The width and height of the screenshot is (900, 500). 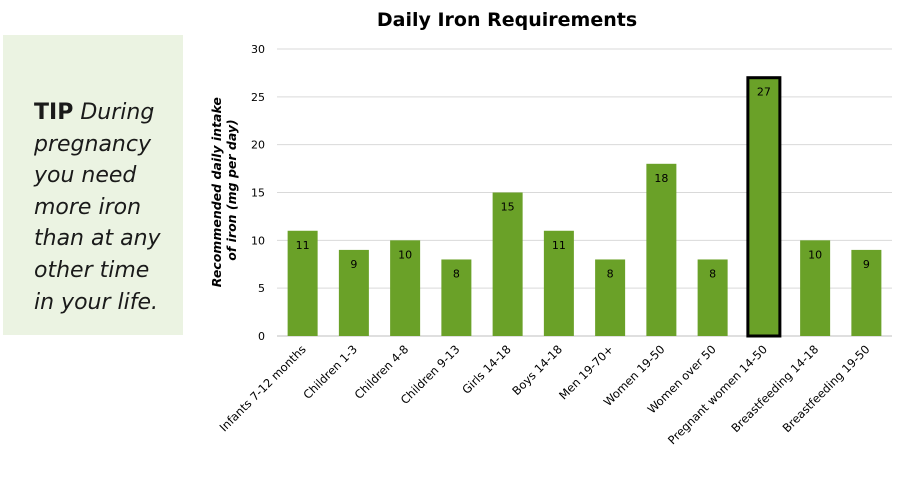 What do you see at coordinates (764, 92) in the screenshot?
I see `data-label: 27` at bounding box center [764, 92].